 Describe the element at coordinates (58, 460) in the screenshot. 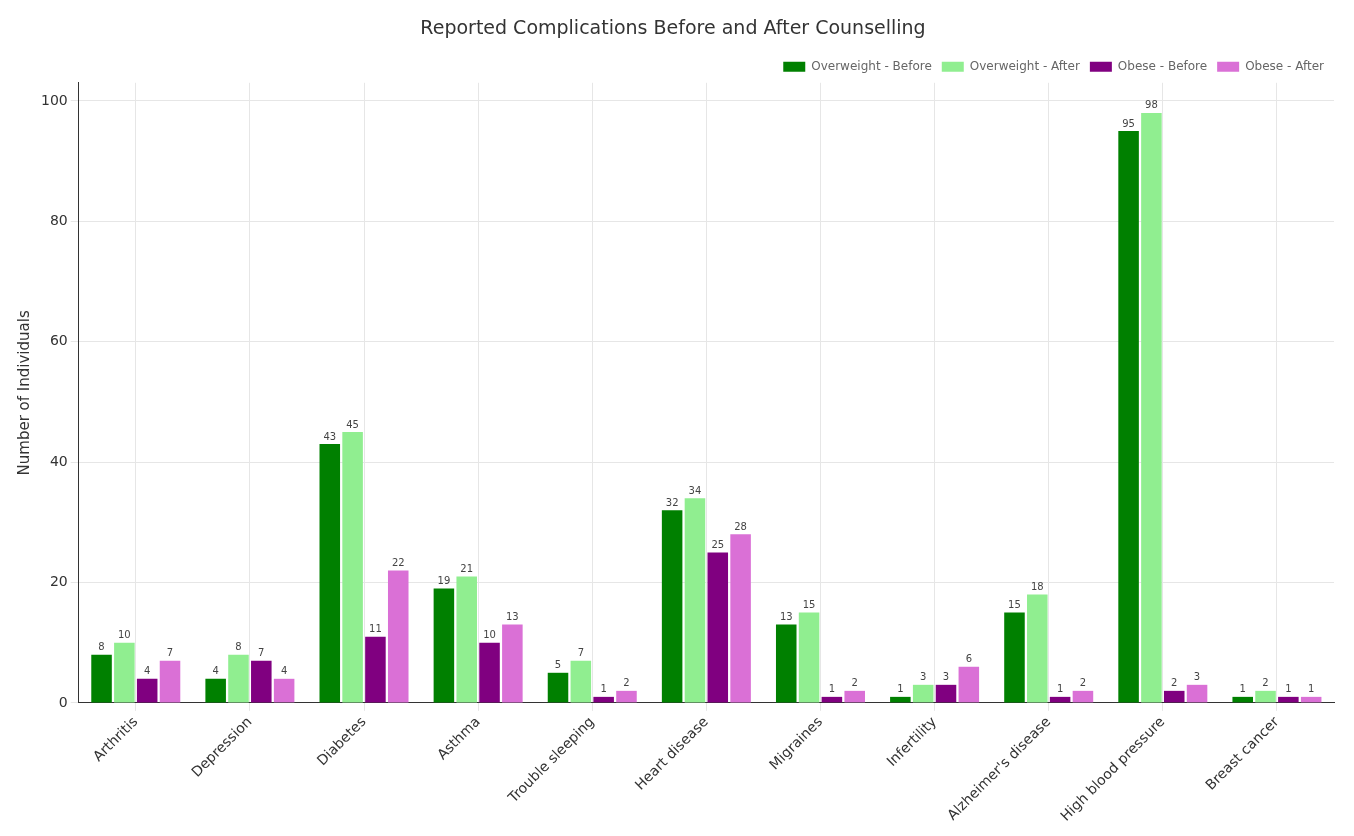

I see `y-tick-label: 40` at that location.